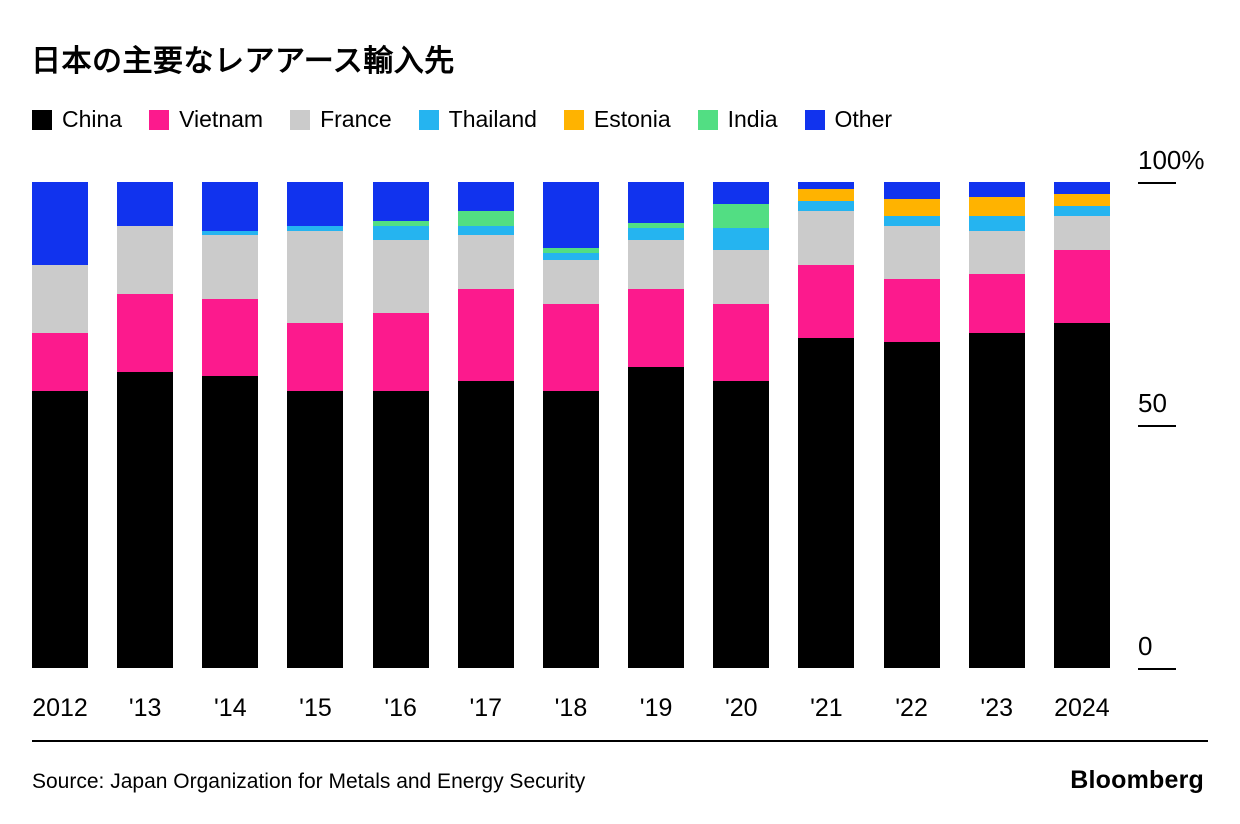 This screenshot has width=1240, height=824. Describe the element at coordinates (1137, 780) in the screenshot. I see `bloomberg-logo: Bloomberg` at that location.